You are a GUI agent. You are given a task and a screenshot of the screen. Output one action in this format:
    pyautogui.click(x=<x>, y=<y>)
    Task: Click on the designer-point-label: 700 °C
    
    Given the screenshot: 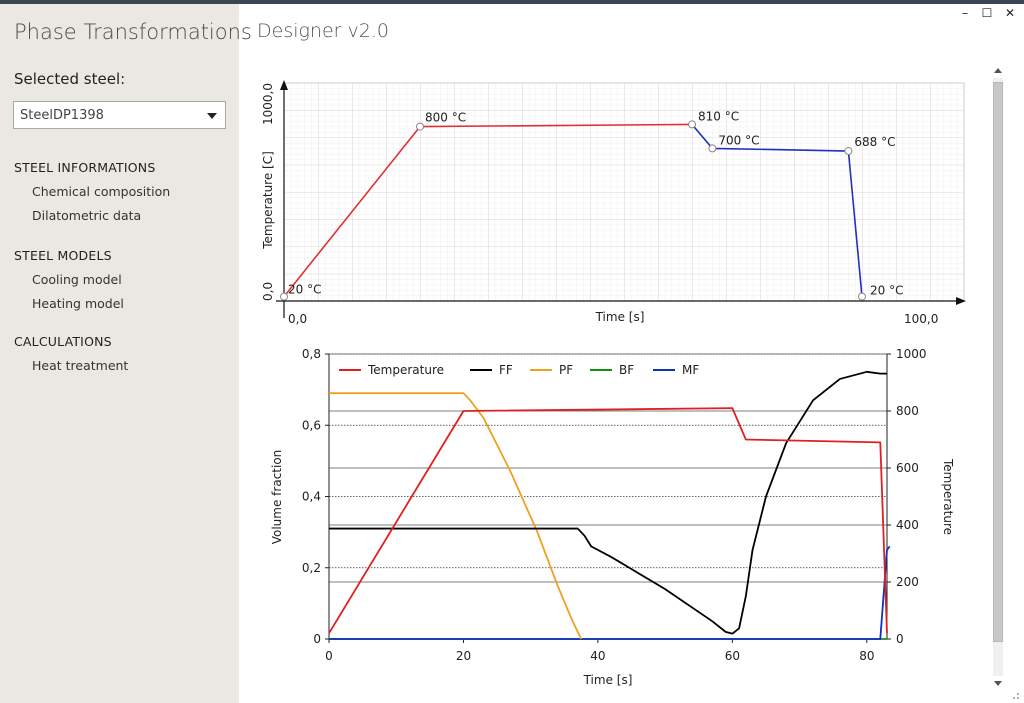 What is the action you would take?
    pyautogui.click(x=738, y=140)
    